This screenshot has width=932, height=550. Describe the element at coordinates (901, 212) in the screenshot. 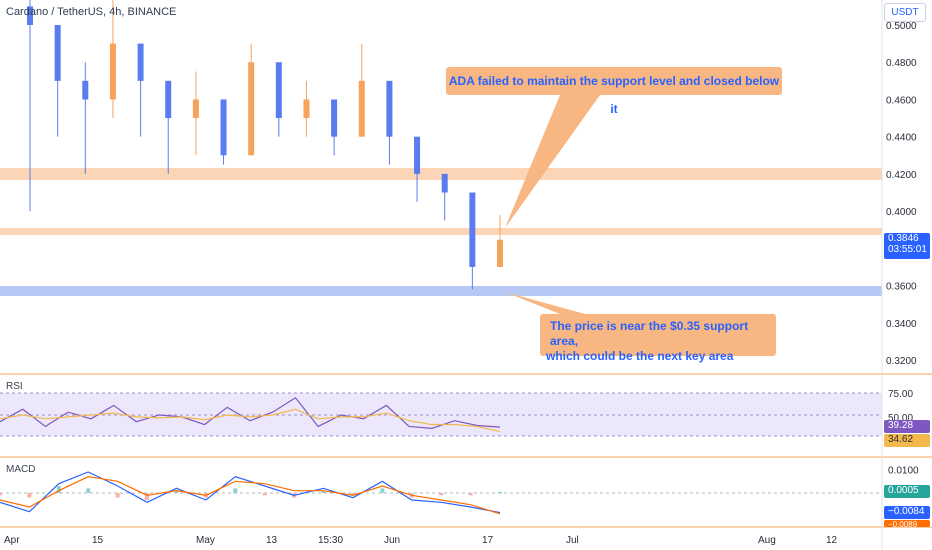

I see `price-tick-label: 0.4000` at that location.